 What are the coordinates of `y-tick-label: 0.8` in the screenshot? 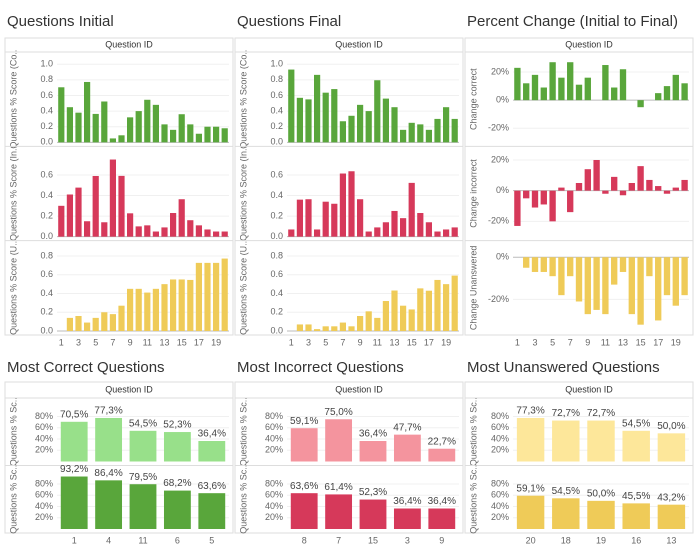 It's located at (276, 255).